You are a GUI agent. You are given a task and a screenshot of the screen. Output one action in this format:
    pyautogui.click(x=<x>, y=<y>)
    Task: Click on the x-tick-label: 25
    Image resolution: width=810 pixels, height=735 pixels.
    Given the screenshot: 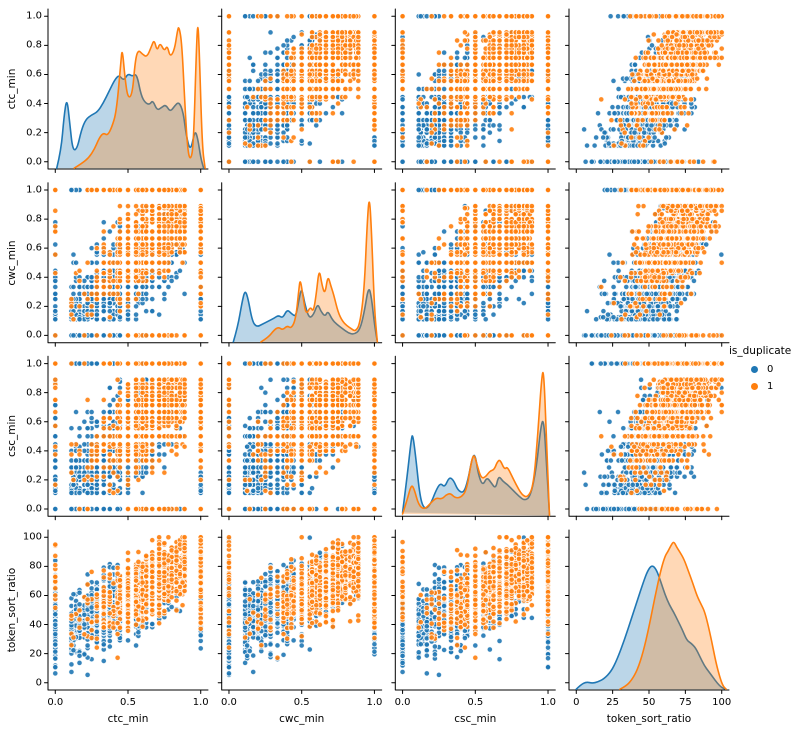 What is the action you would take?
    pyautogui.click(x=612, y=702)
    